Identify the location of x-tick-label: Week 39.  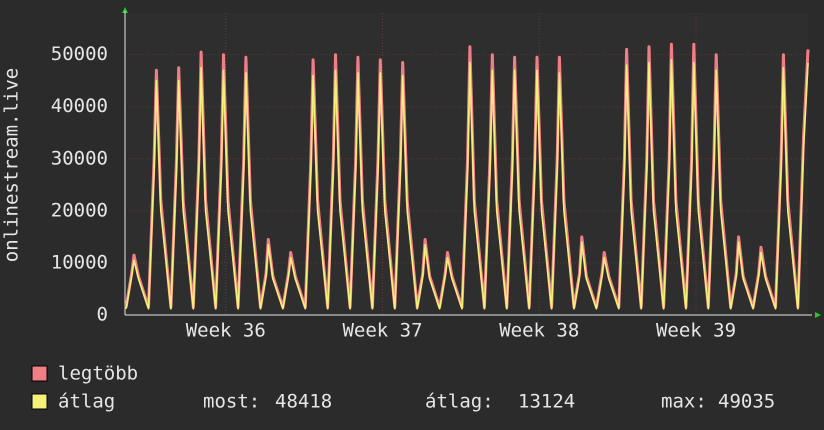
(696, 331).